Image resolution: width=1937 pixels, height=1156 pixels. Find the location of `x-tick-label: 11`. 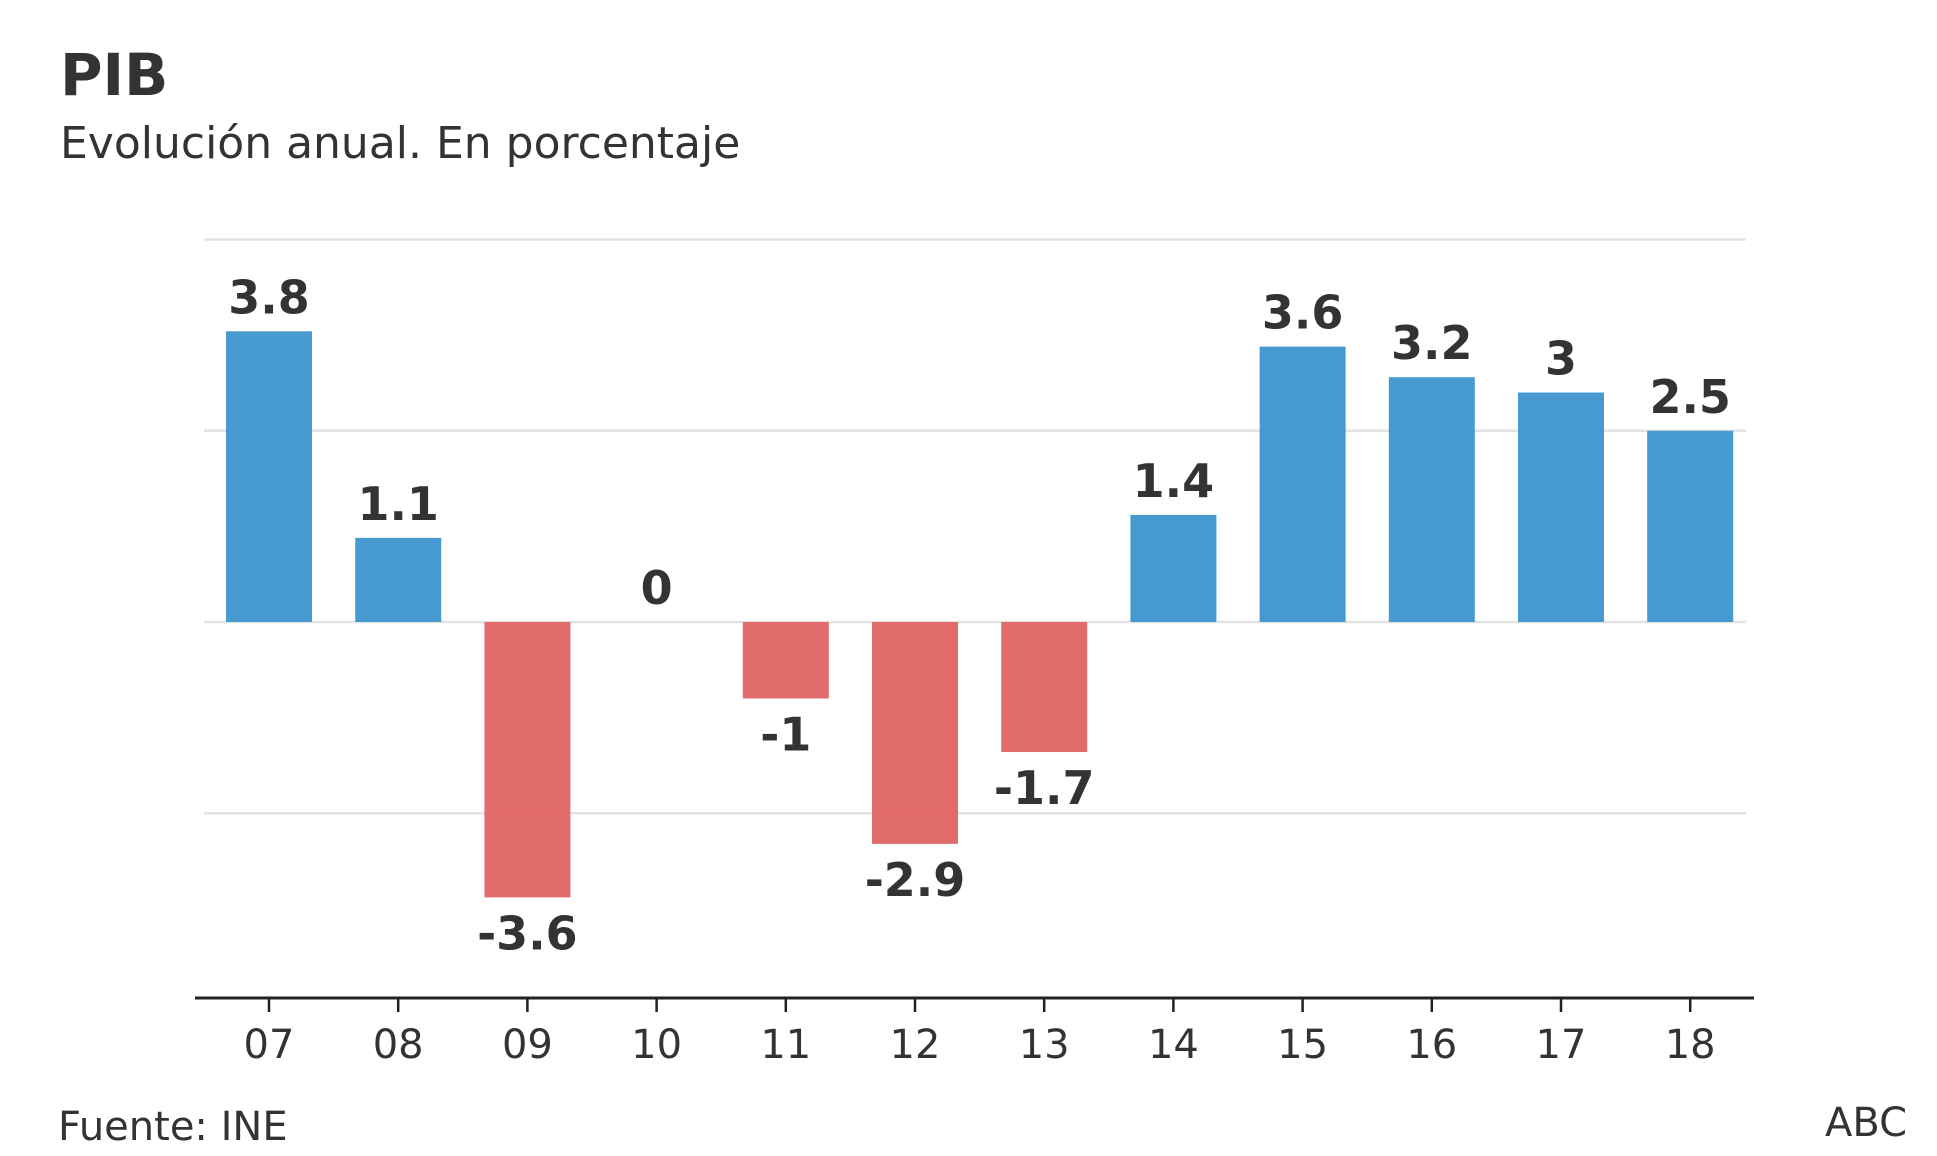

x-tick-label: 11 is located at coordinates (785, 1045).